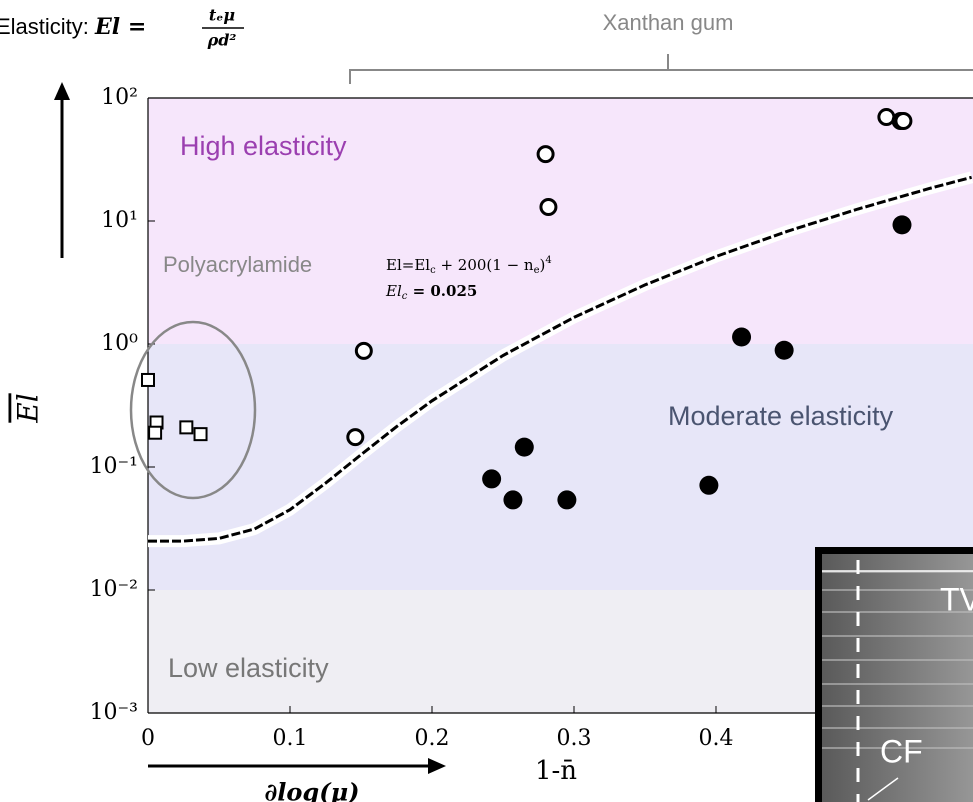 The width and height of the screenshot is (973, 802). I want to click on x-tick-label: 0.4, so click(715, 738).